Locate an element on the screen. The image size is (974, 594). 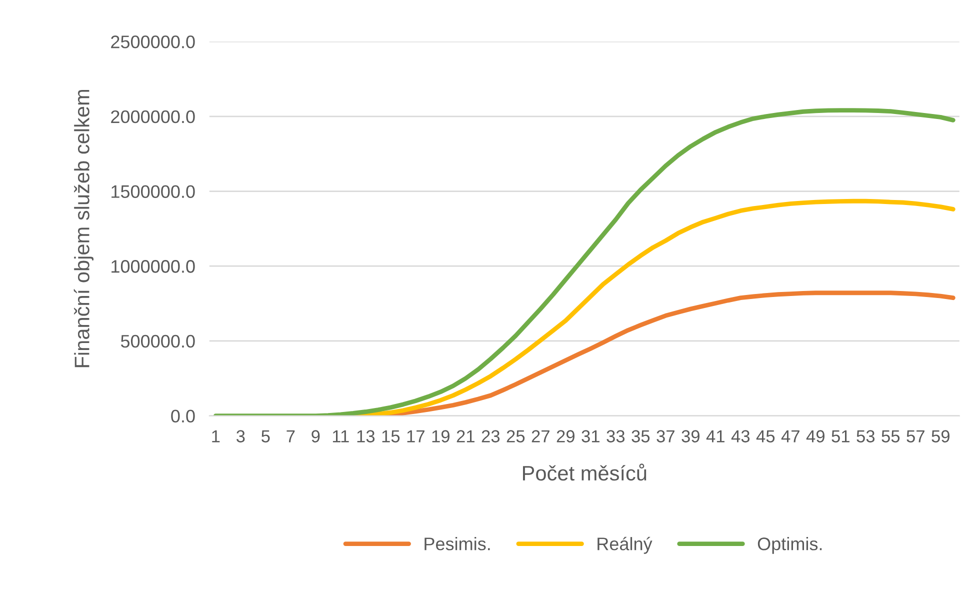
x-tick-label: 39 is located at coordinates (691, 436).